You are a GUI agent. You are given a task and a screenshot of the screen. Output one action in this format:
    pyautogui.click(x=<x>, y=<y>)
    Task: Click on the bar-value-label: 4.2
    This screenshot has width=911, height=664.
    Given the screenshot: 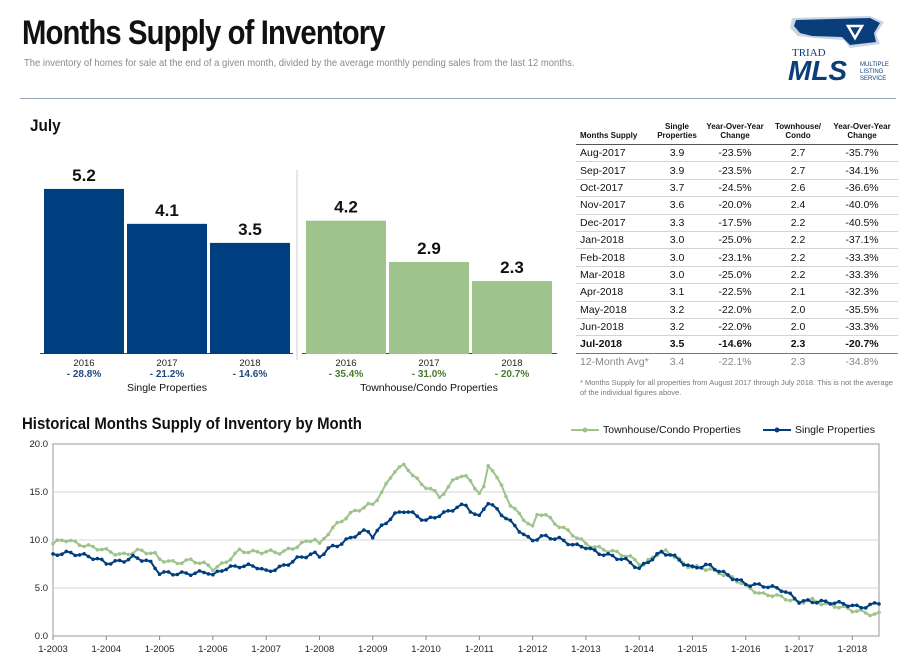 What is the action you would take?
    pyautogui.click(x=346, y=207)
    